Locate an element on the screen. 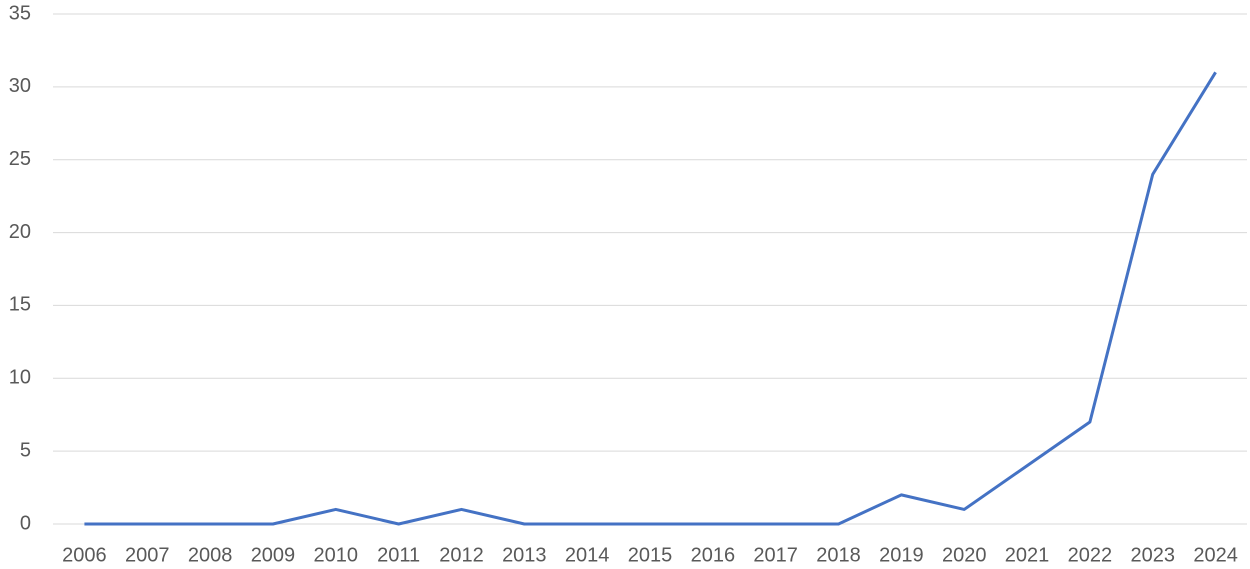 The height and width of the screenshot is (569, 1250). y-tick-label: 30 is located at coordinates (20, 86).